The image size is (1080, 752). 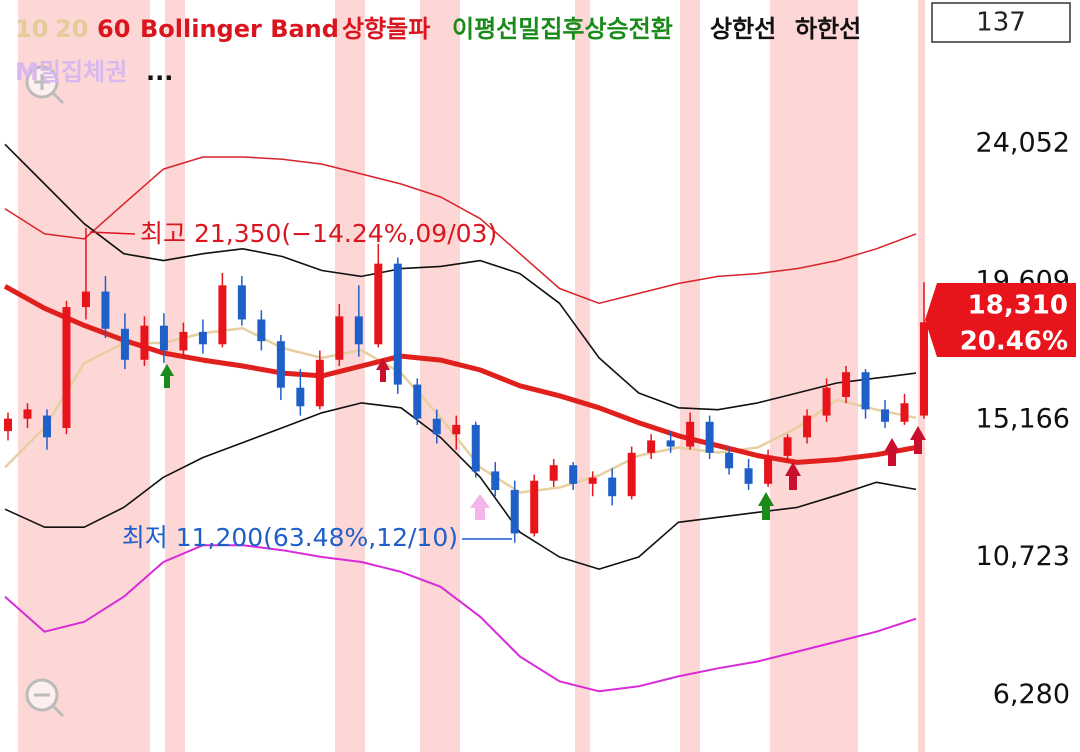 What do you see at coordinates (290, 537) in the screenshot?
I see `annotation-low: 최저 11,200(63.48%,12/10)` at bounding box center [290, 537].